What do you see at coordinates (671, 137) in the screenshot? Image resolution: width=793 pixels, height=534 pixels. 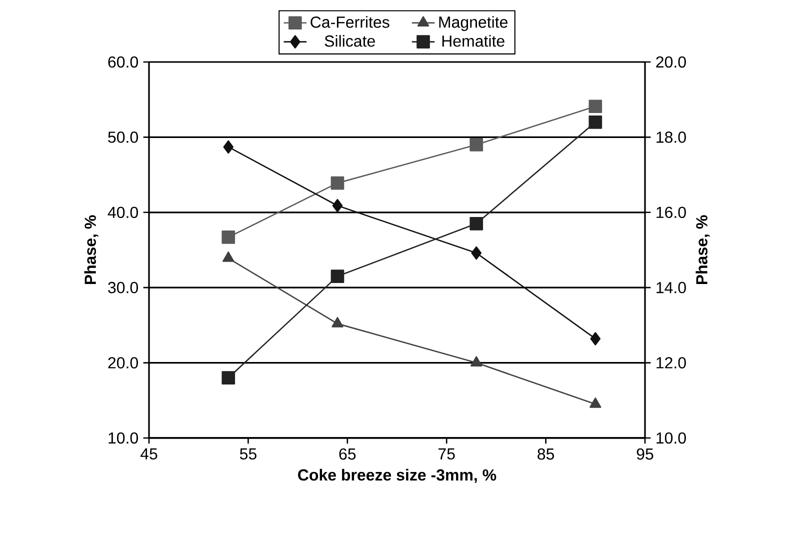 I see `y2-tick-label: 18.0` at bounding box center [671, 137].